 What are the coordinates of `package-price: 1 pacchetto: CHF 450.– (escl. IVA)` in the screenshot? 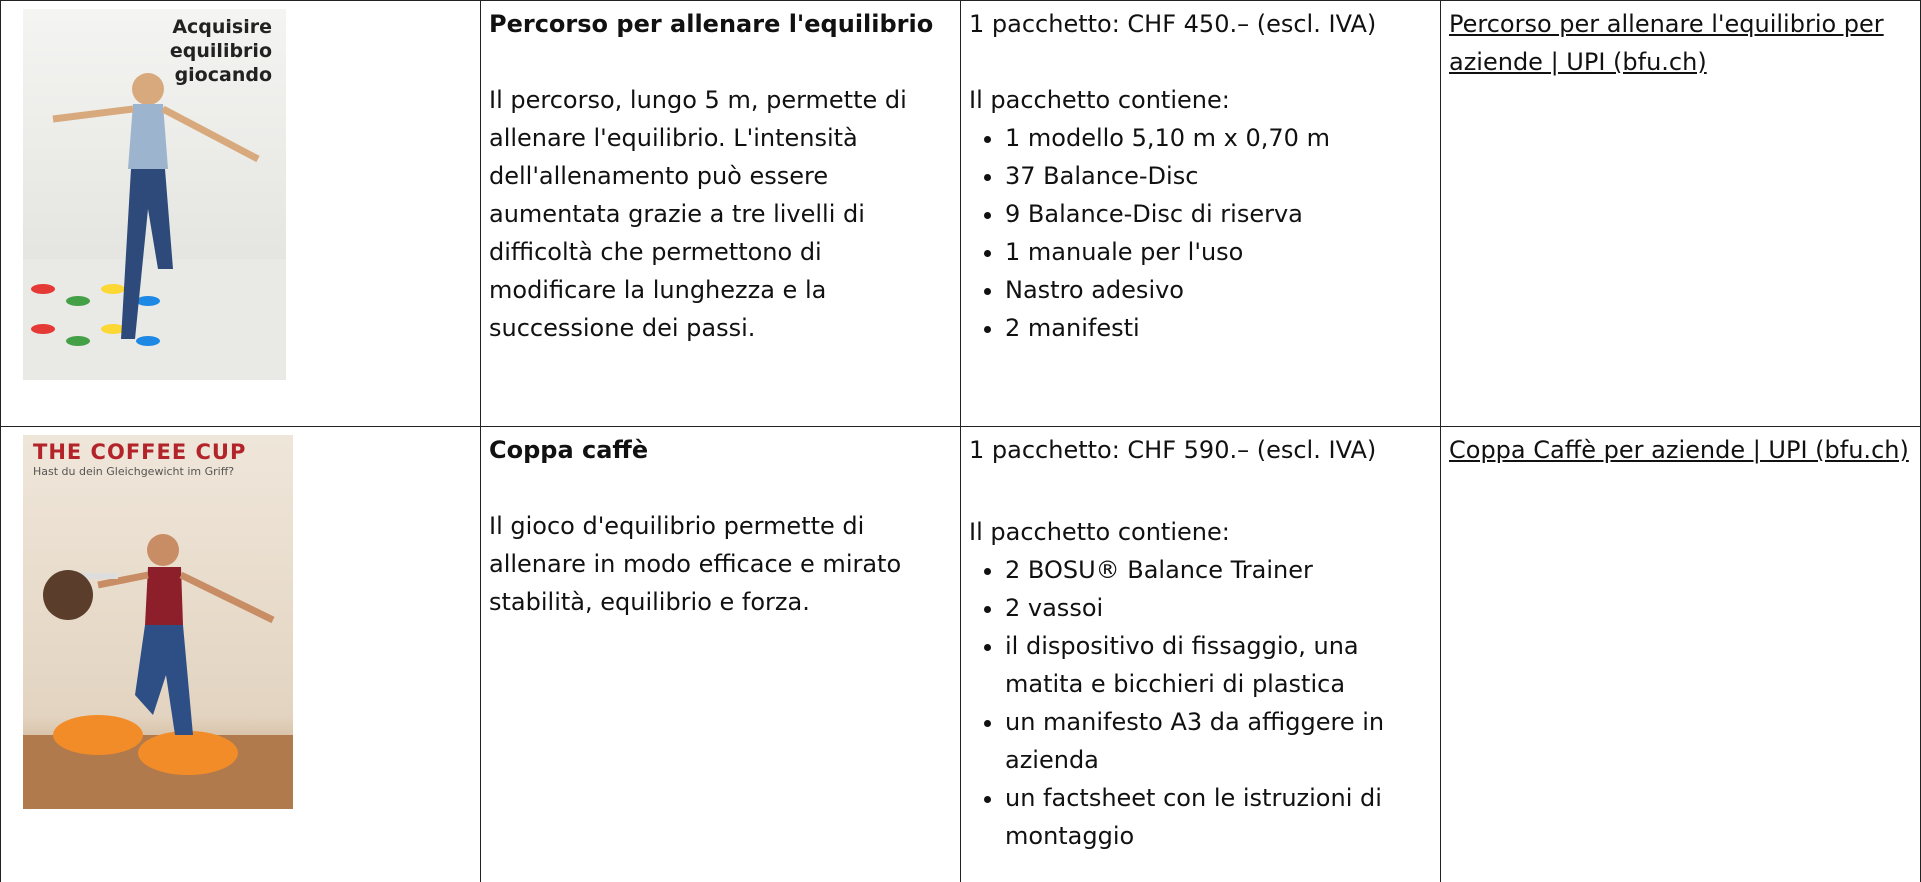 It's located at (1173, 24).